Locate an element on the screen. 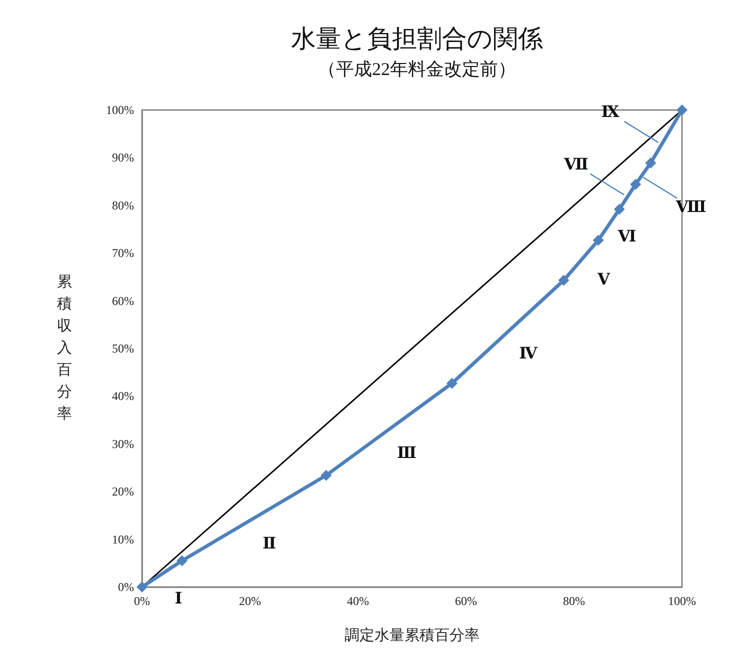  y-tick-label: 50% is located at coordinates (123, 349).